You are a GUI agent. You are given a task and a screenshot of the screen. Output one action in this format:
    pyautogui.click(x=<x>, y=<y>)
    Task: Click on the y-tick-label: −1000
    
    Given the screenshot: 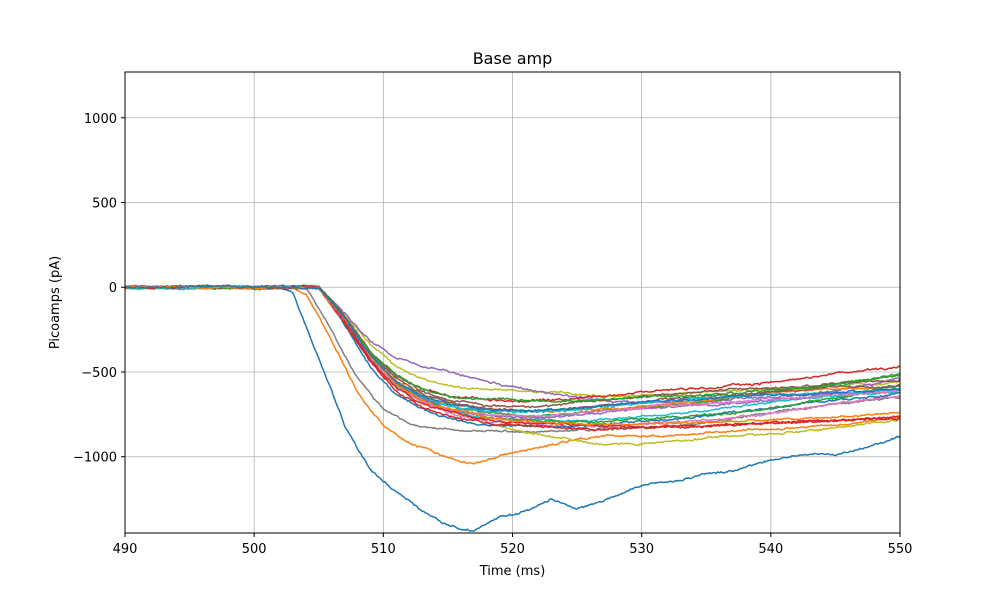 What is the action you would take?
    pyautogui.click(x=95, y=458)
    